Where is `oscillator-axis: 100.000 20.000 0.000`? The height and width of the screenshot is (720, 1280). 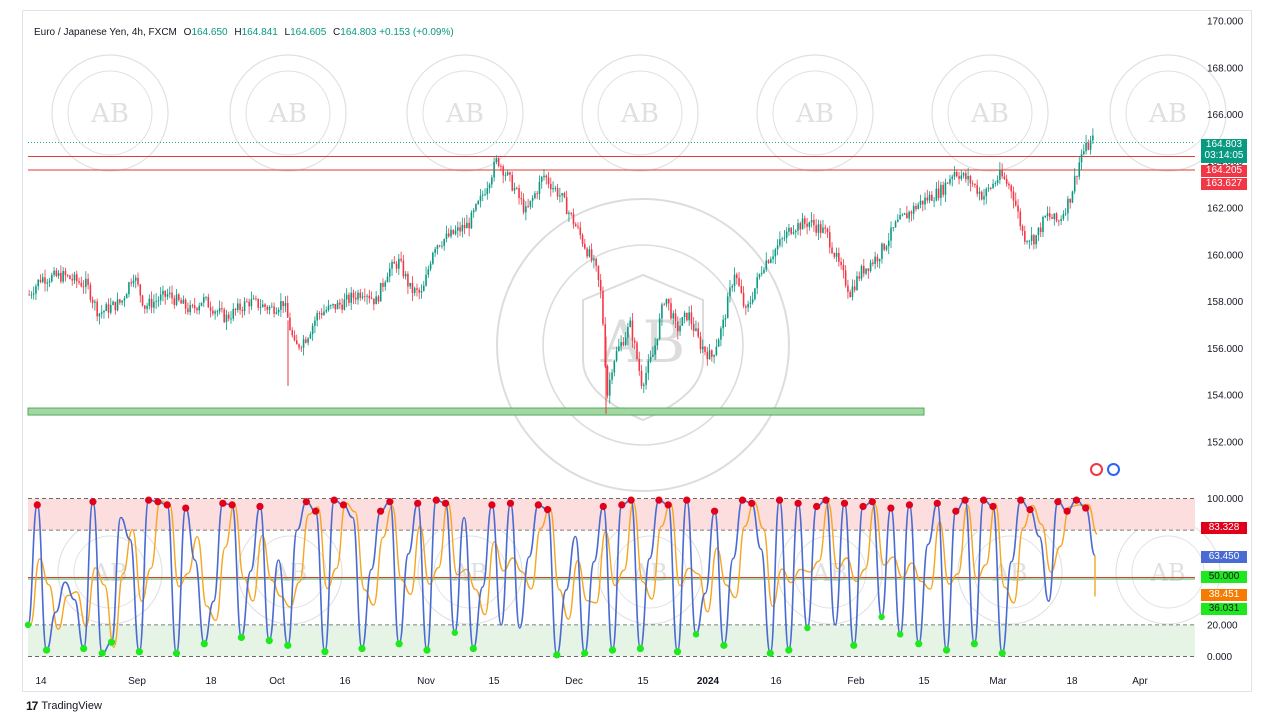
oscillator-axis: 100.000 20.000 0.000 is located at coordinates (1225, 578).